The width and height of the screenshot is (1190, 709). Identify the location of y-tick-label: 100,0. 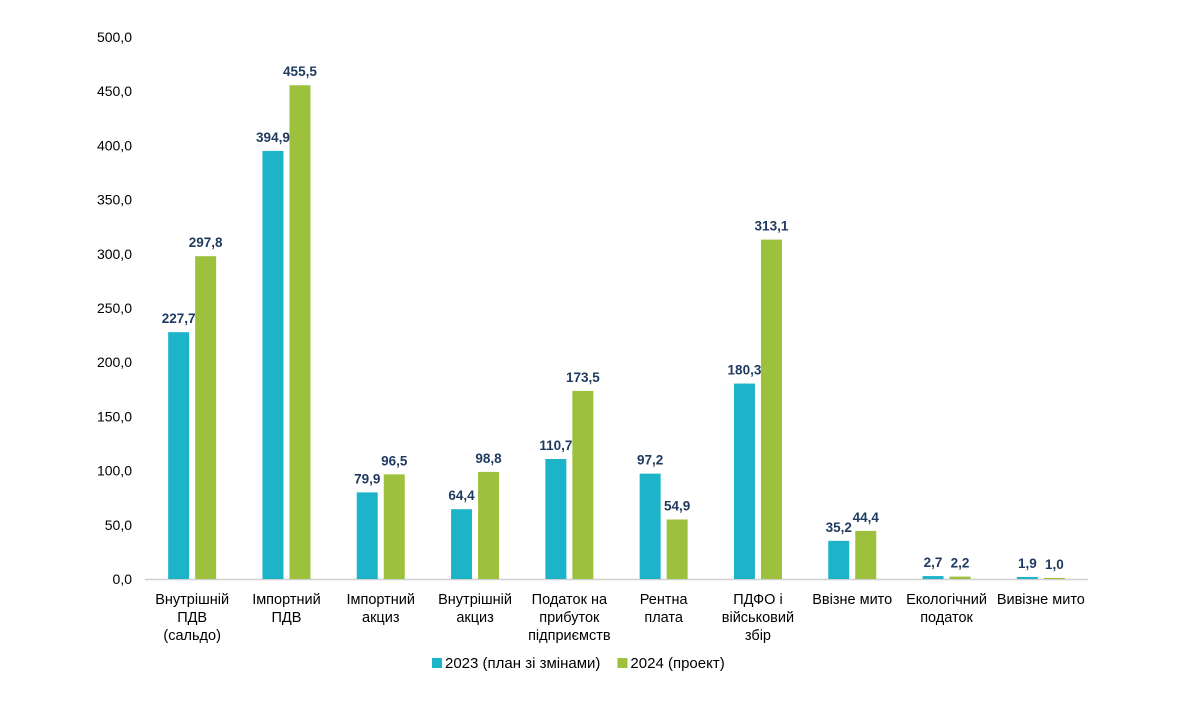
(114, 471).